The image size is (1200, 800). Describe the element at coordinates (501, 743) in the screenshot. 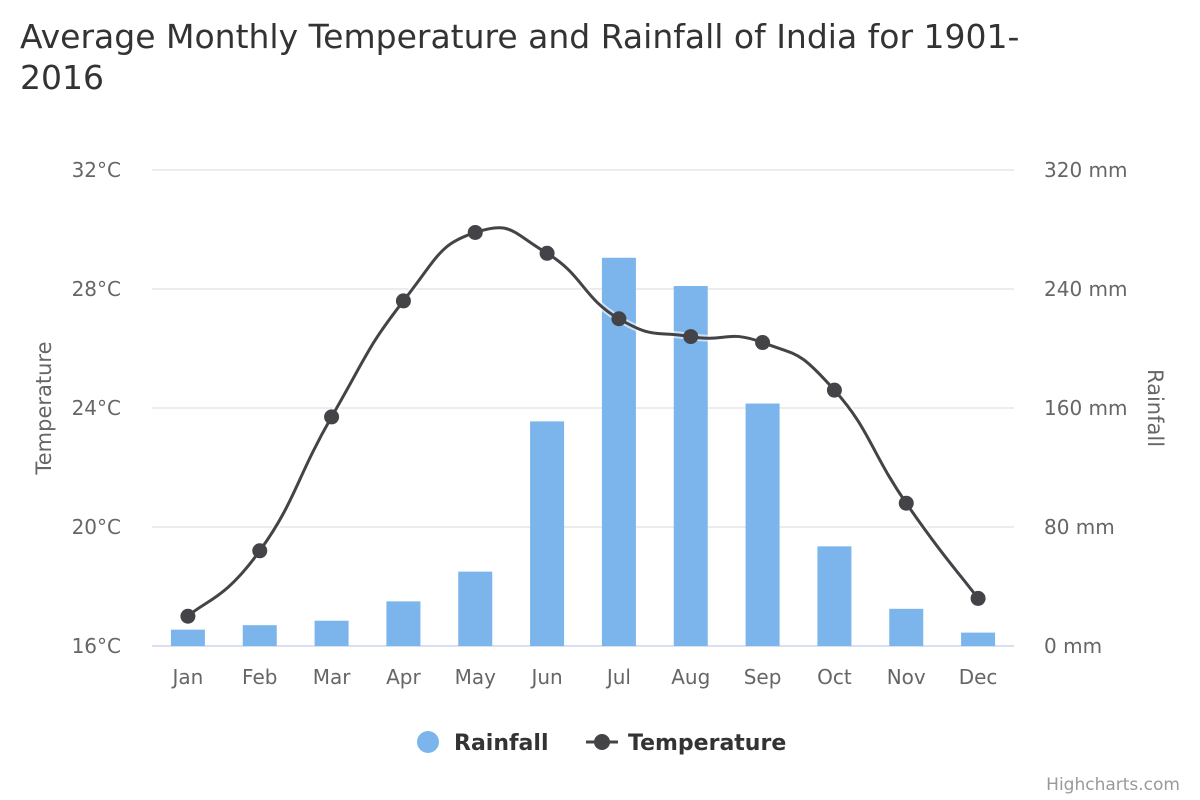

I see `legend-label-rainfall: Rainfall` at that location.